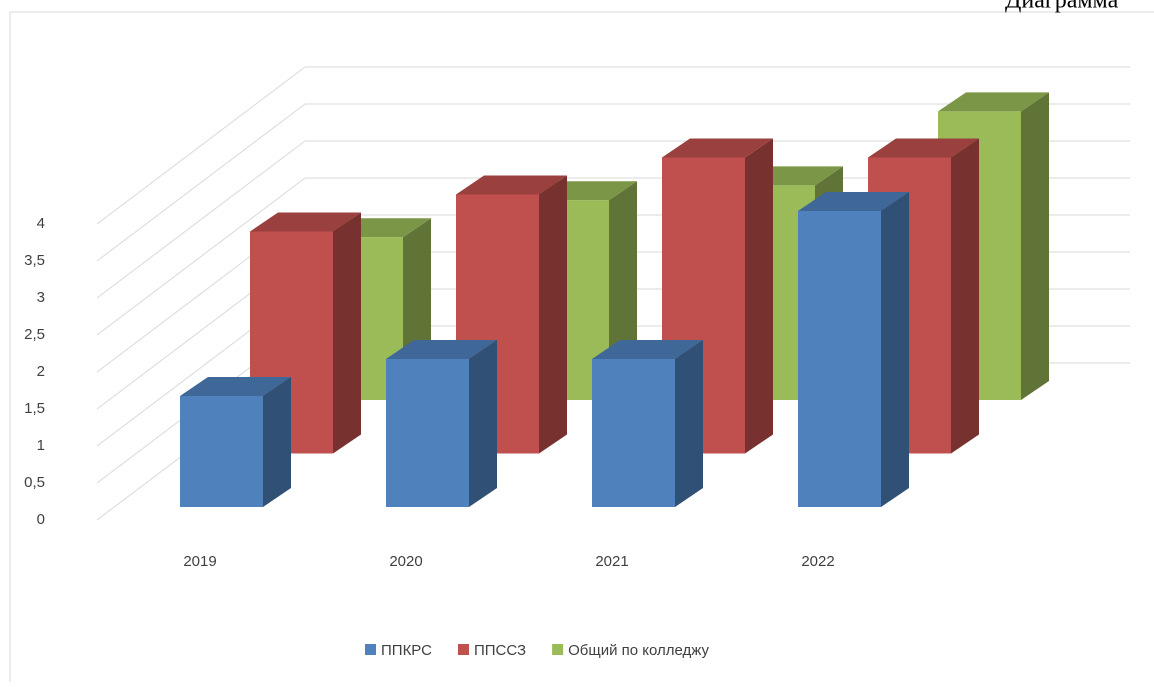 Image resolution: width=1154 pixels, height=687 pixels. What do you see at coordinates (34, 260) in the screenshot?
I see `y-tick-label: 3,5` at bounding box center [34, 260].